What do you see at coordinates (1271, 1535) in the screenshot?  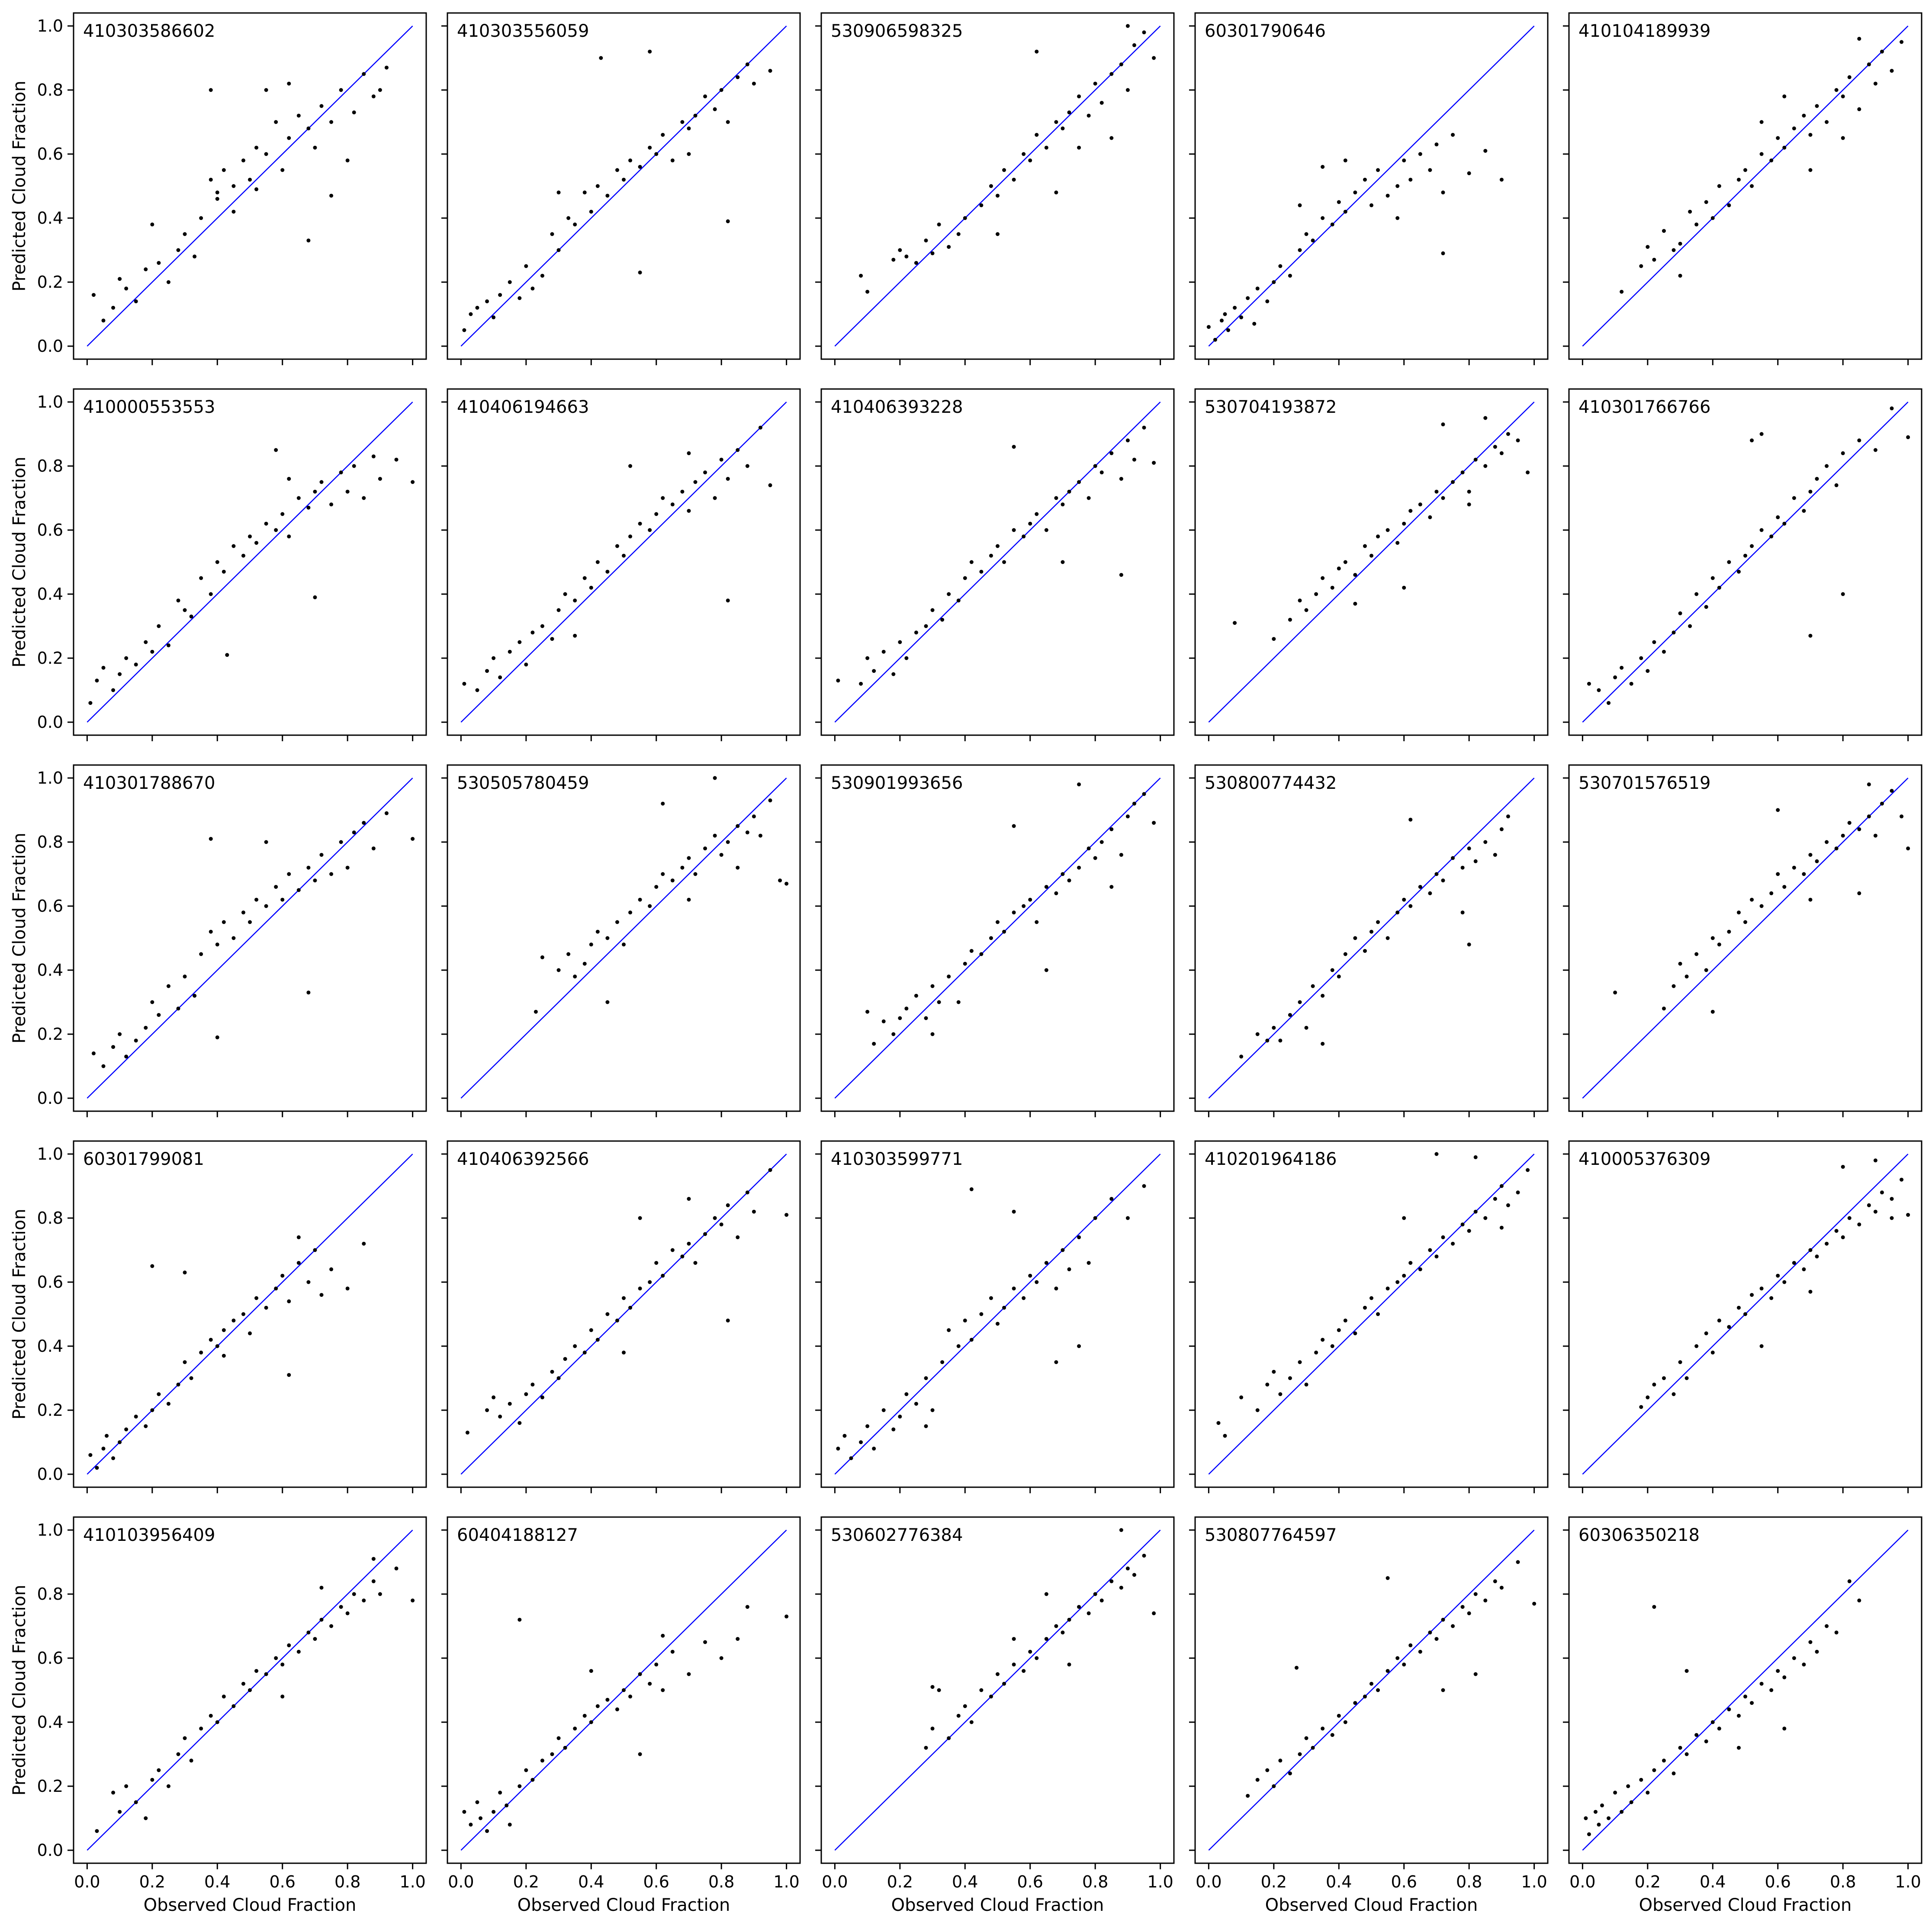 I see `panel-title: 530807764597` at bounding box center [1271, 1535].